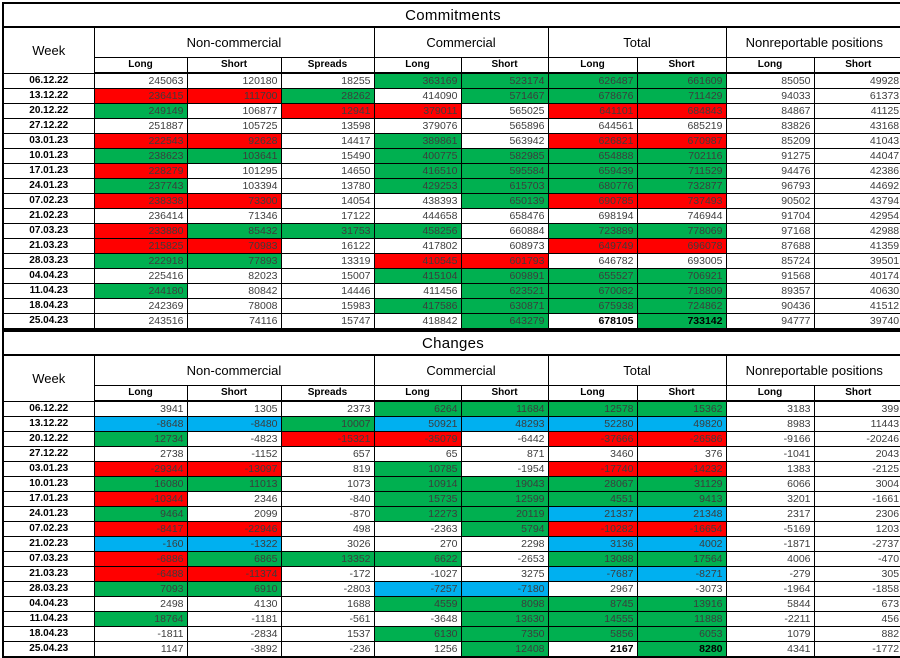 This screenshot has height=658, width=900. Describe the element at coordinates (140, 649) in the screenshot. I see `value-cell: 1147` at that location.